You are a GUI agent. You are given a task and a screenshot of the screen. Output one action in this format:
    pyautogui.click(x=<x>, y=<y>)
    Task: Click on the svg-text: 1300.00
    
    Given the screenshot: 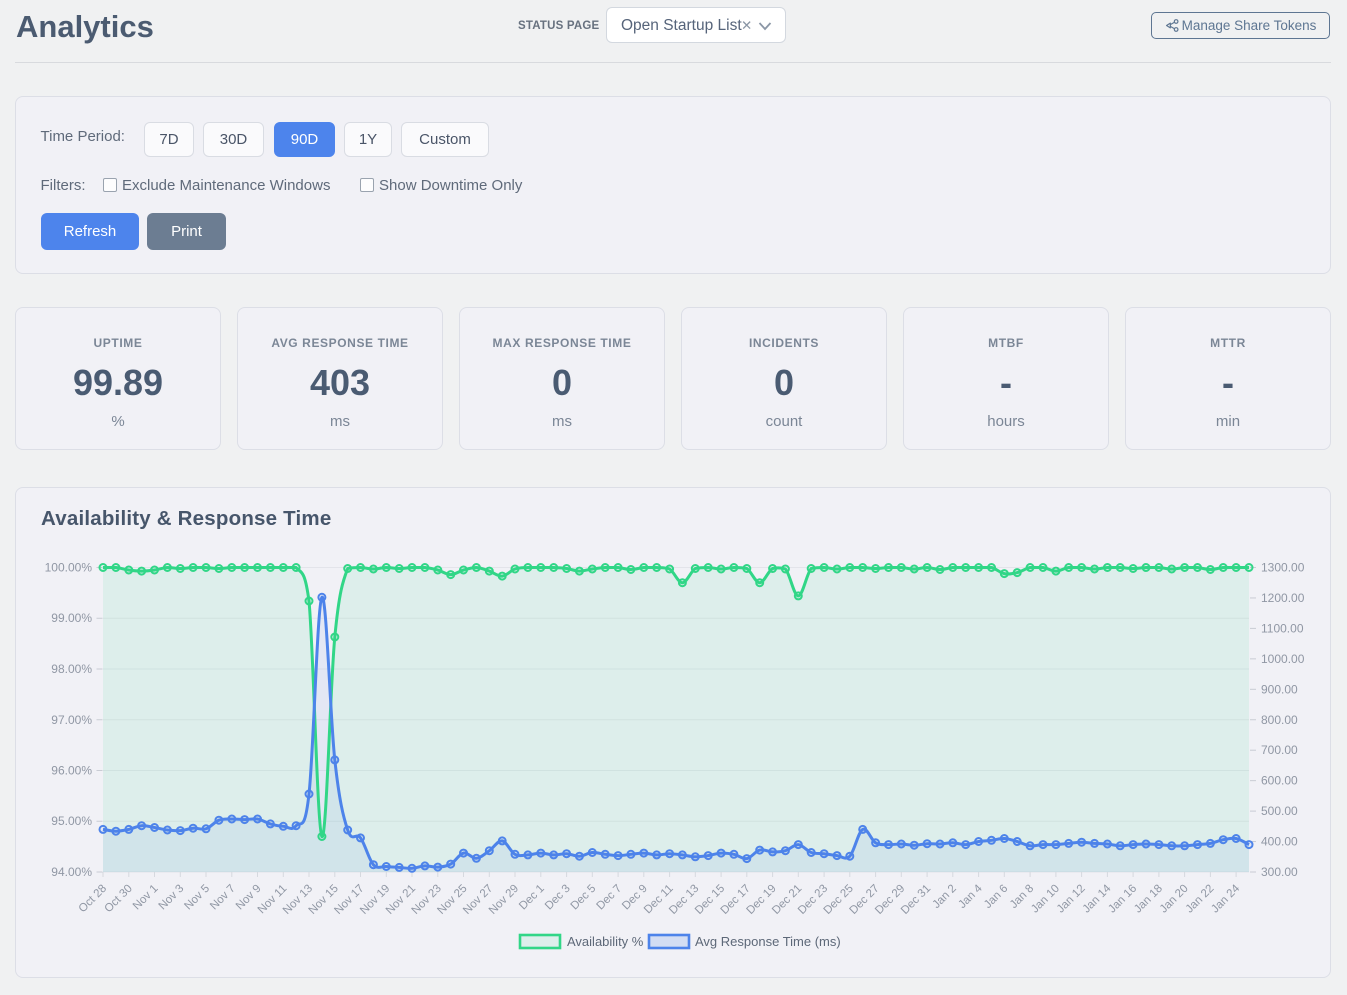 What is the action you would take?
    pyautogui.click(x=1283, y=568)
    